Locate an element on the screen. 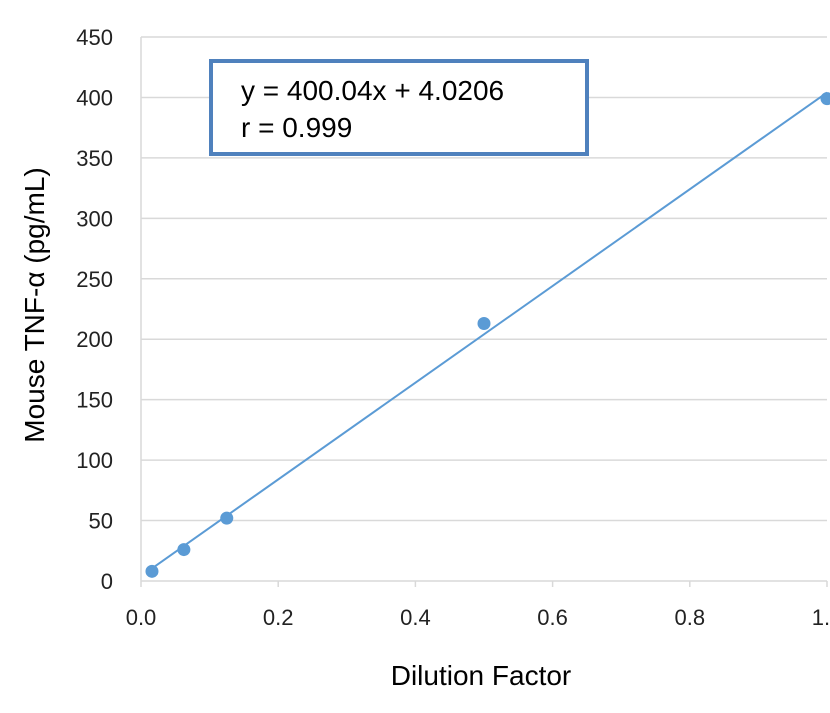 This screenshot has height=713, width=830. x-tick-label: 0.2 is located at coordinates (278, 617).